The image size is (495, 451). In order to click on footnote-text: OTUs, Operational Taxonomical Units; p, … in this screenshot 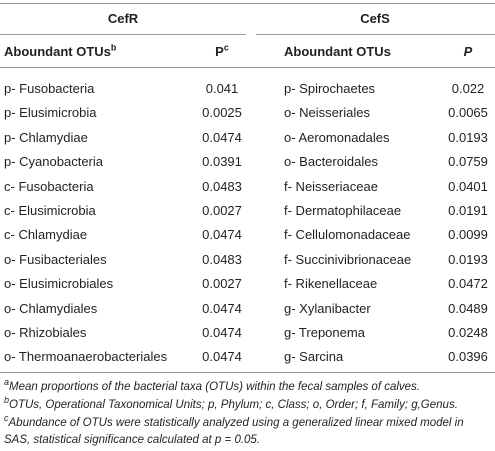, I will do `click(233, 405)`.